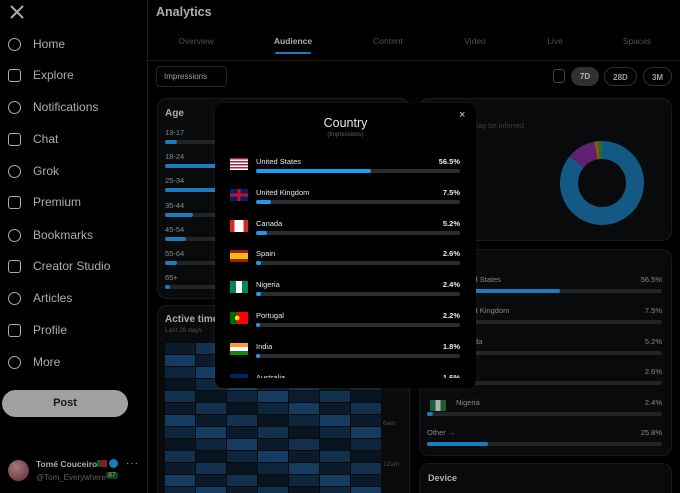 This screenshot has height=493, width=680. What do you see at coordinates (620, 76) in the screenshot?
I see `range-button: 28D` at bounding box center [620, 76].